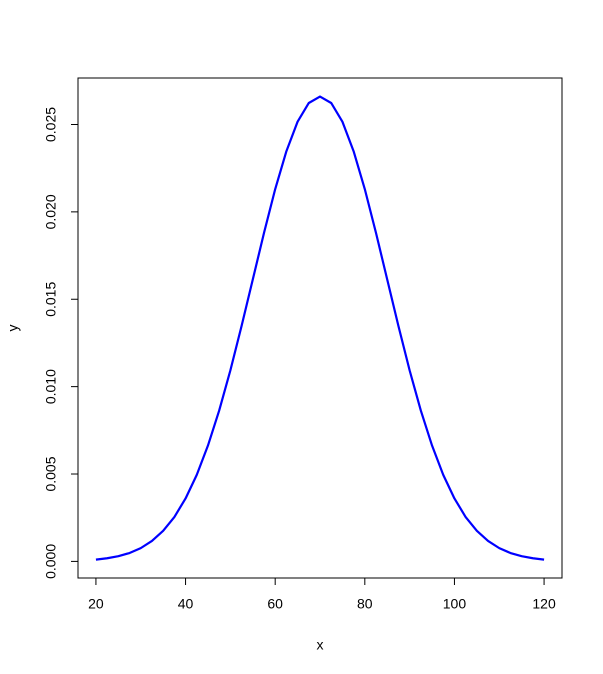 This screenshot has height=674, width=603. What do you see at coordinates (186, 604) in the screenshot?
I see `x-tick-label: 40` at bounding box center [186, 604].